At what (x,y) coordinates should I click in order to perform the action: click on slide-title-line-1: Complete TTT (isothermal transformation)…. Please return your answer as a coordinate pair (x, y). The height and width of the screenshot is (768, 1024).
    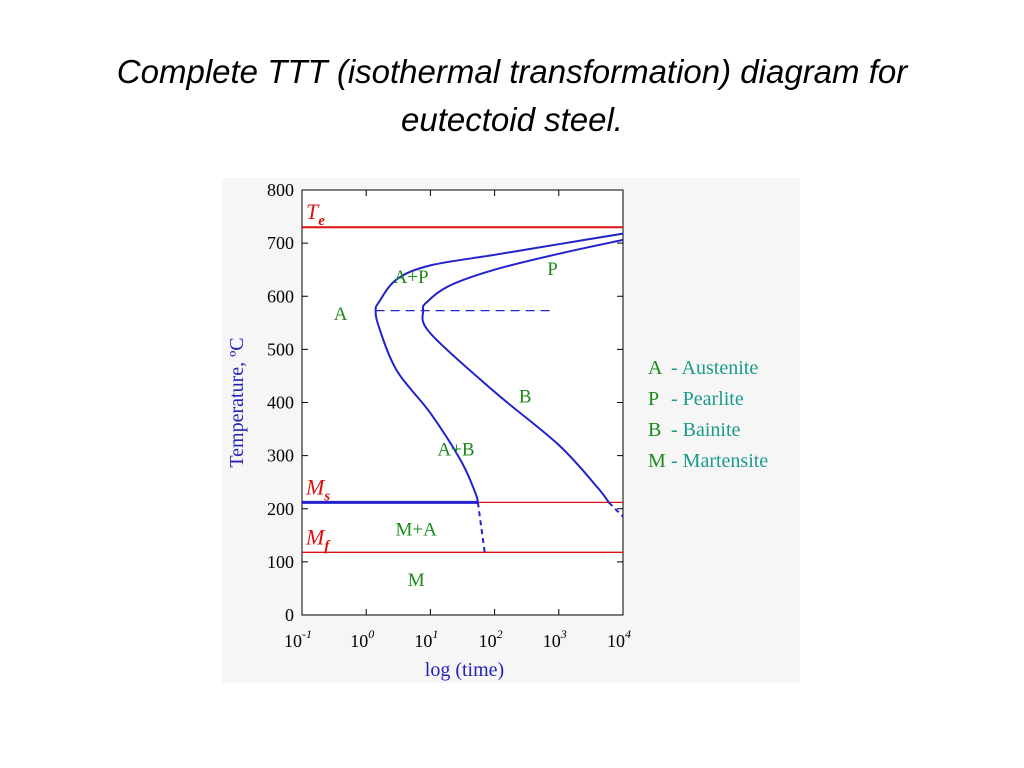
    Looking at the image, I should click on (512, 71).